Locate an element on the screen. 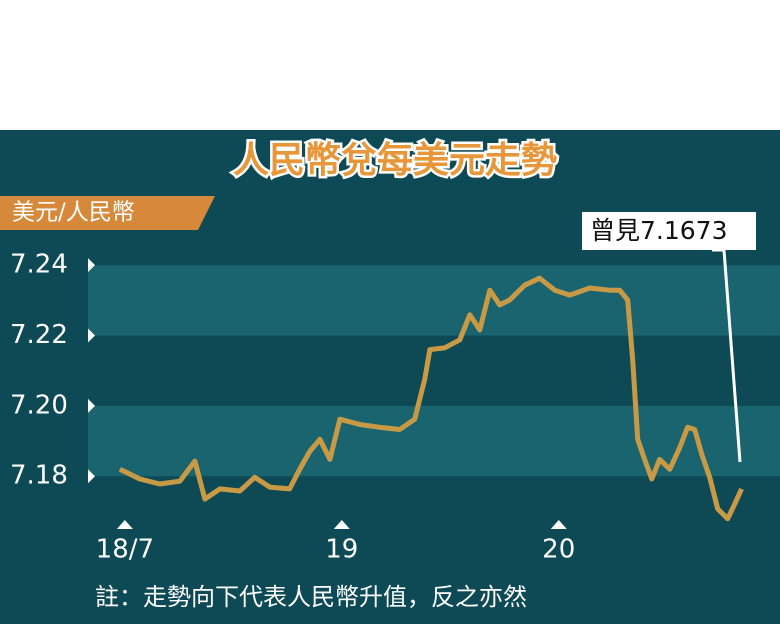 The image size is (780, 624). x-tick-label: 19 is located at coordinates (341, 550).